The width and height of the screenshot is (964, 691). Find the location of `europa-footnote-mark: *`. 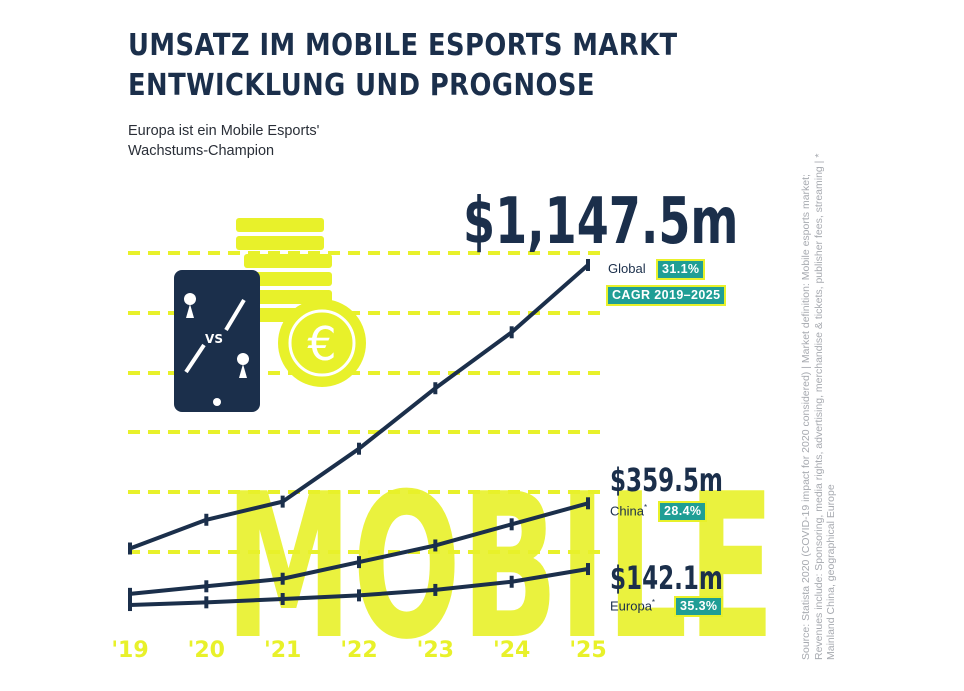

europa-footnote-mark: * is located at coordinates (653, 602).